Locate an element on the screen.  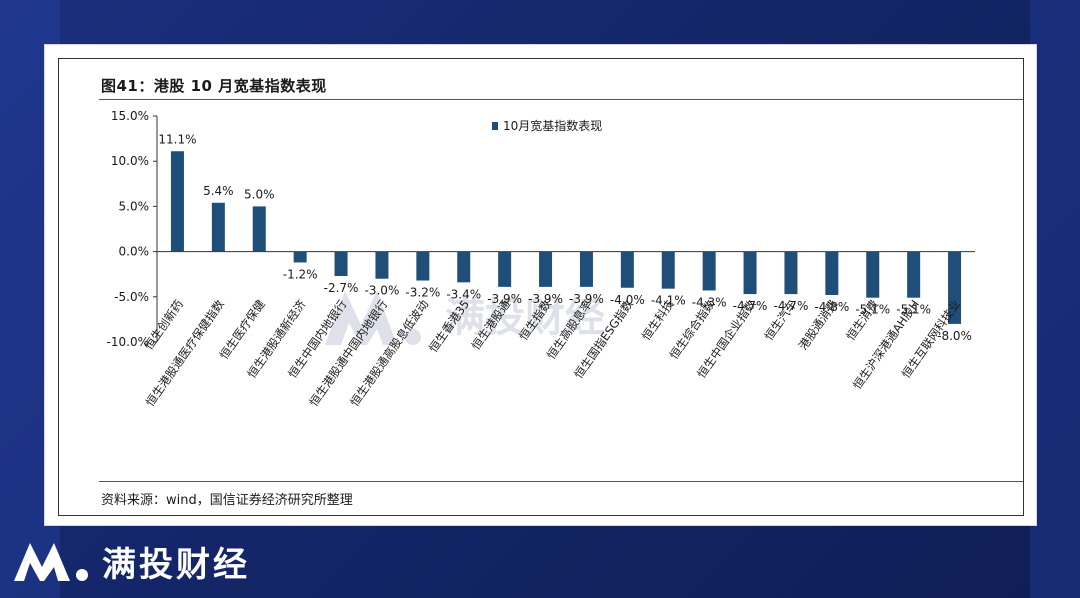
data-label: -4.8% is located at coordinates (831, 307).